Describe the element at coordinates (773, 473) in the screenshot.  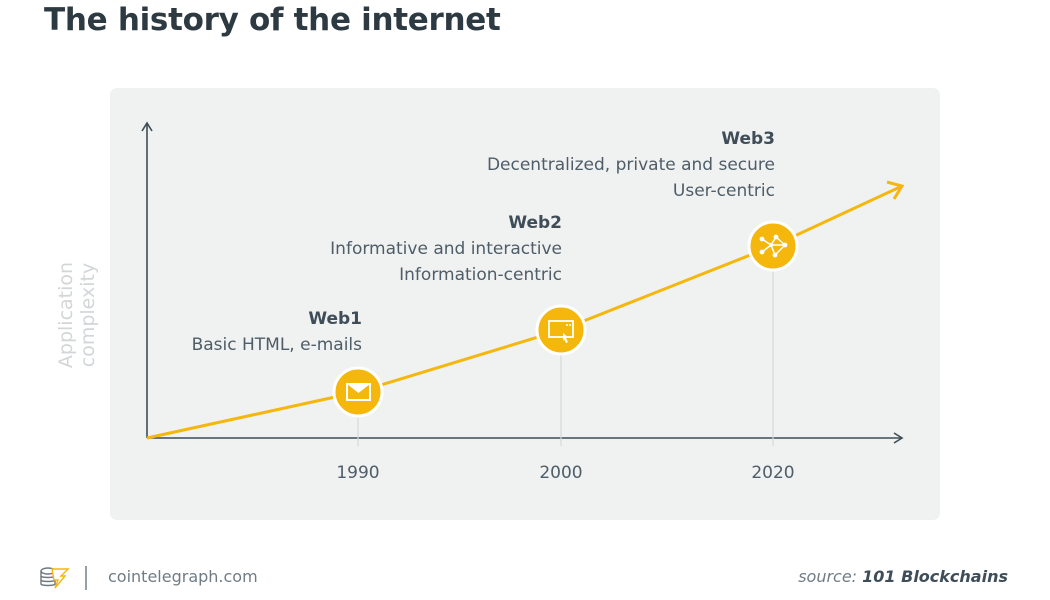
I see `year-2020: 2020` at that location.